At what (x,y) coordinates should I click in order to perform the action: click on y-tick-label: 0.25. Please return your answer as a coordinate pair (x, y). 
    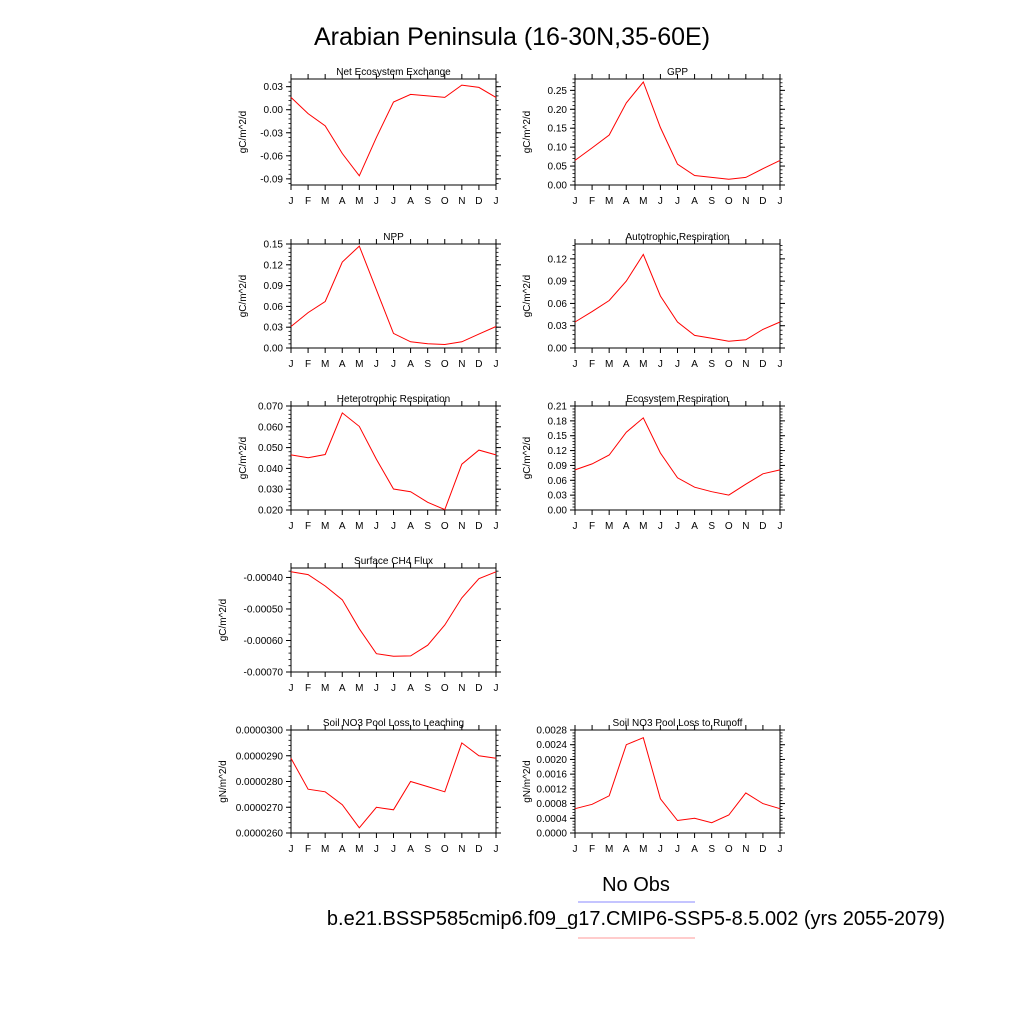
    Looking at the image, I should click on (558, 91).